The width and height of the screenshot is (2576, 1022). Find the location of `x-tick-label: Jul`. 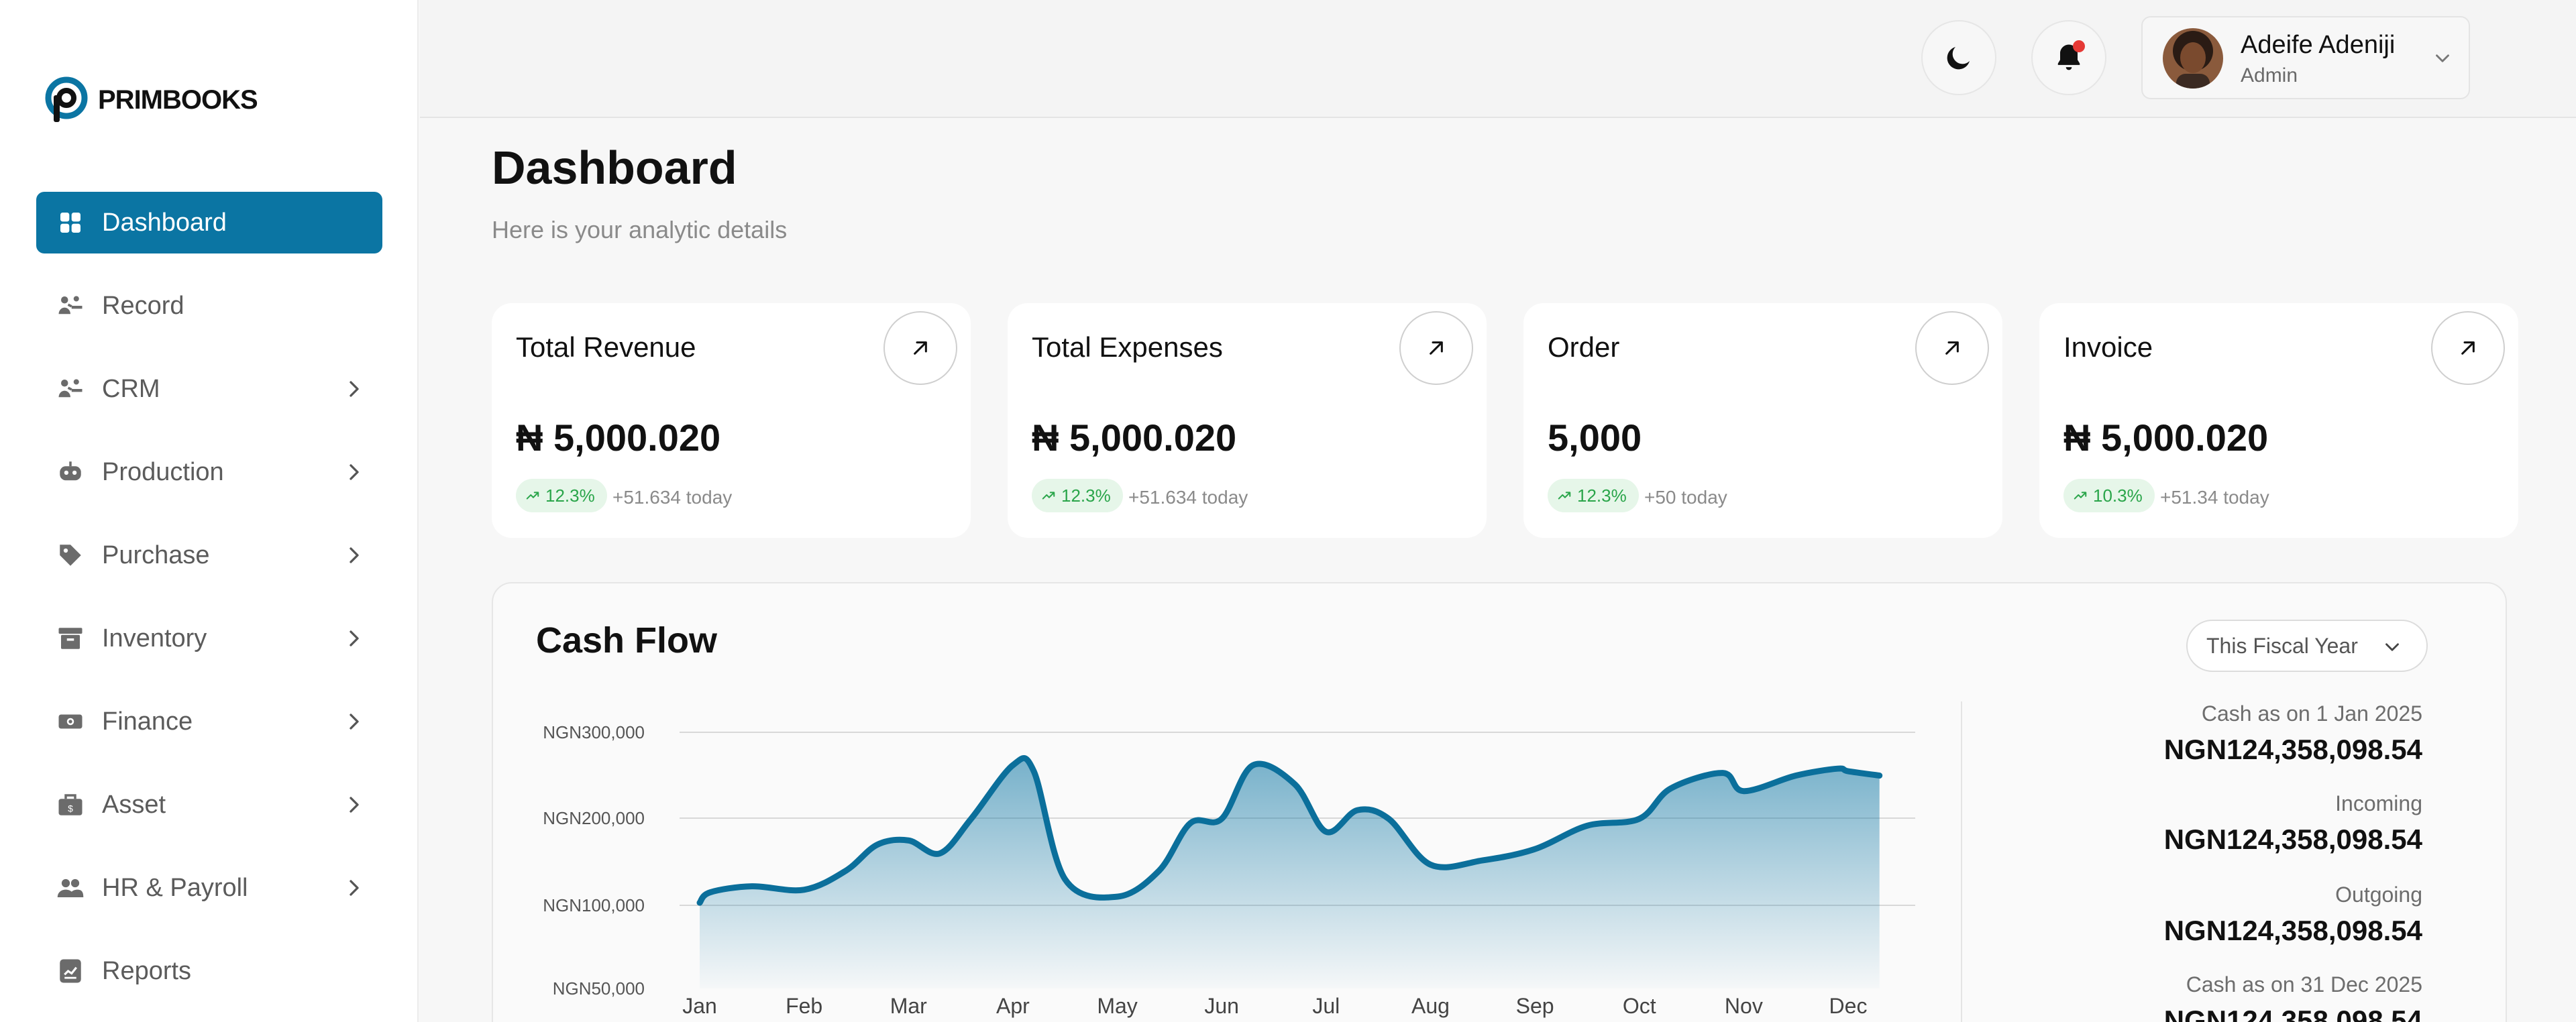

x-tick-label: Jul is located at coordinates (1326, 1006).